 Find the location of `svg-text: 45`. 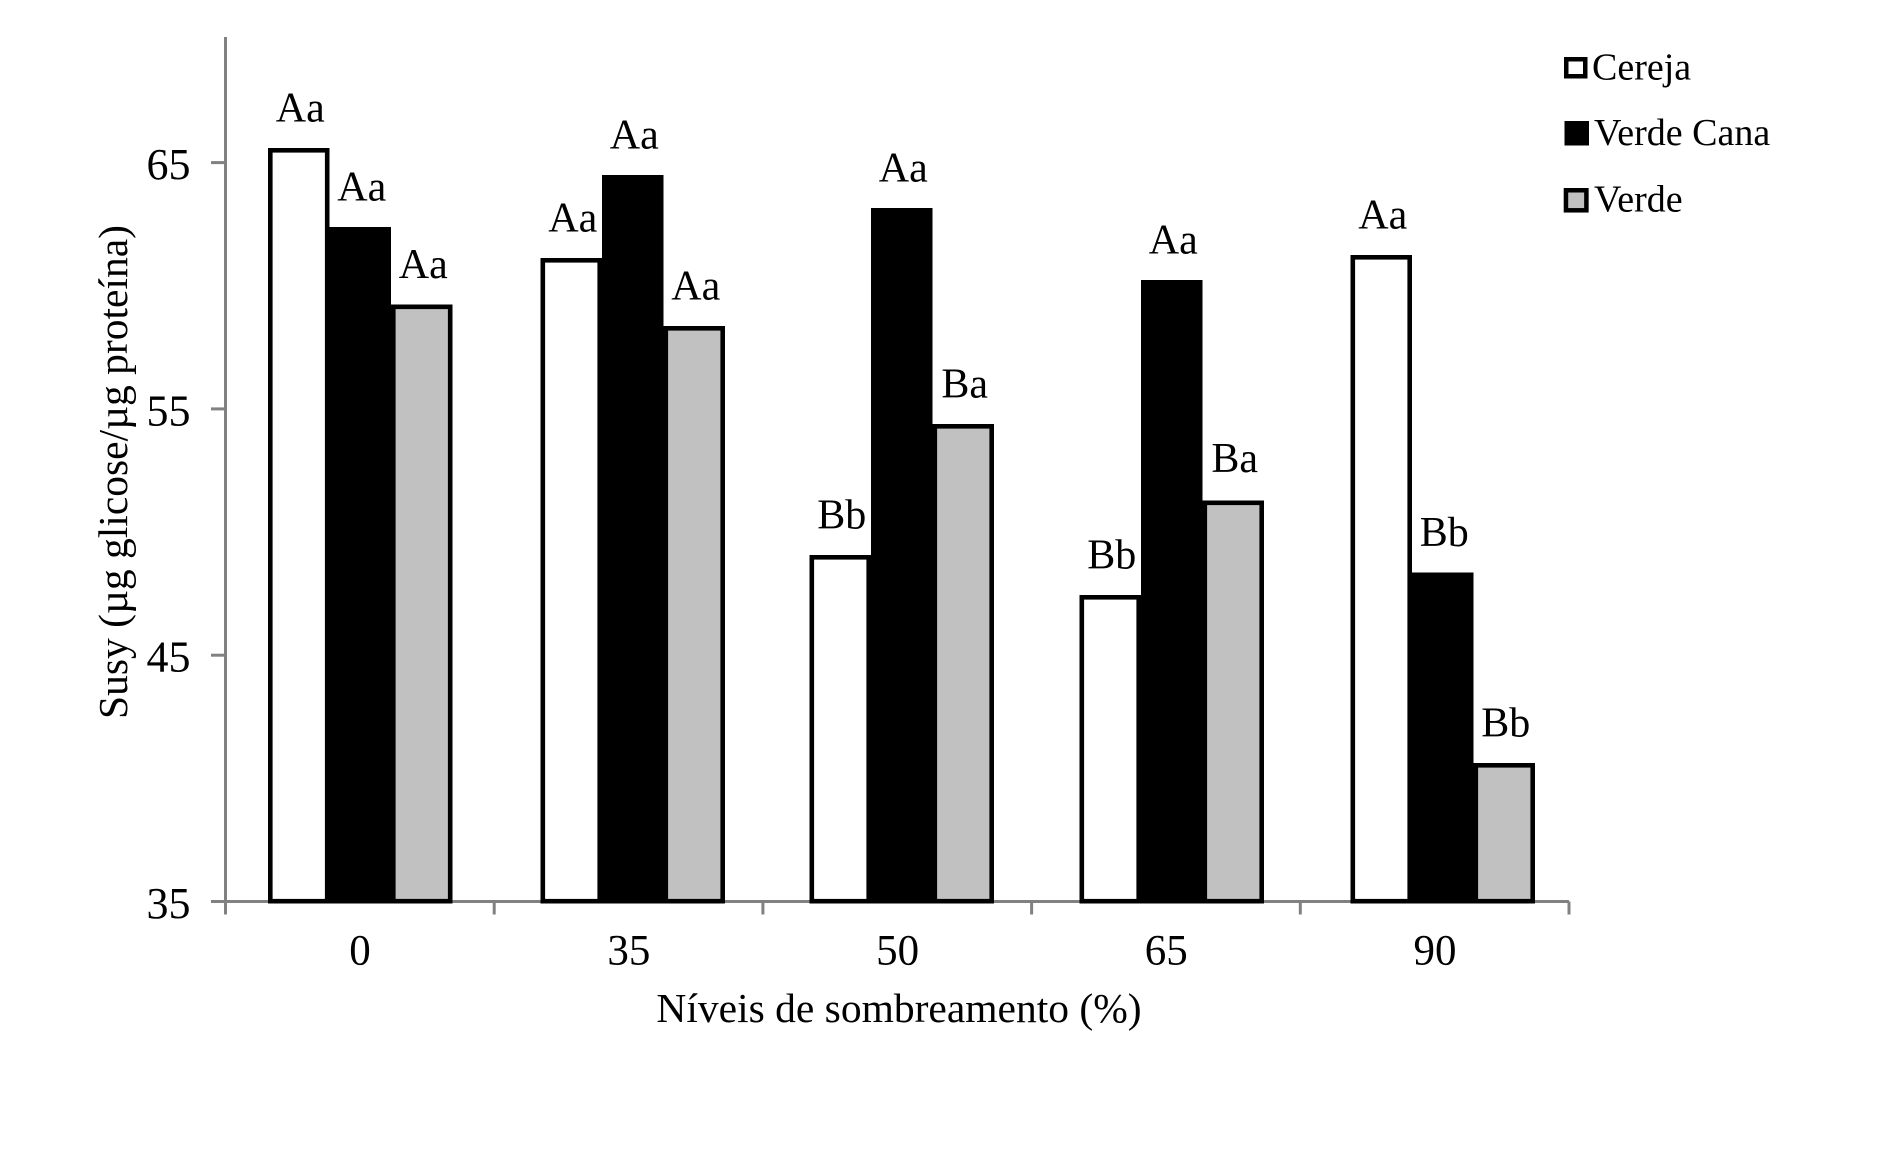

svg-text: 45 is located at coordinates (169, 657).